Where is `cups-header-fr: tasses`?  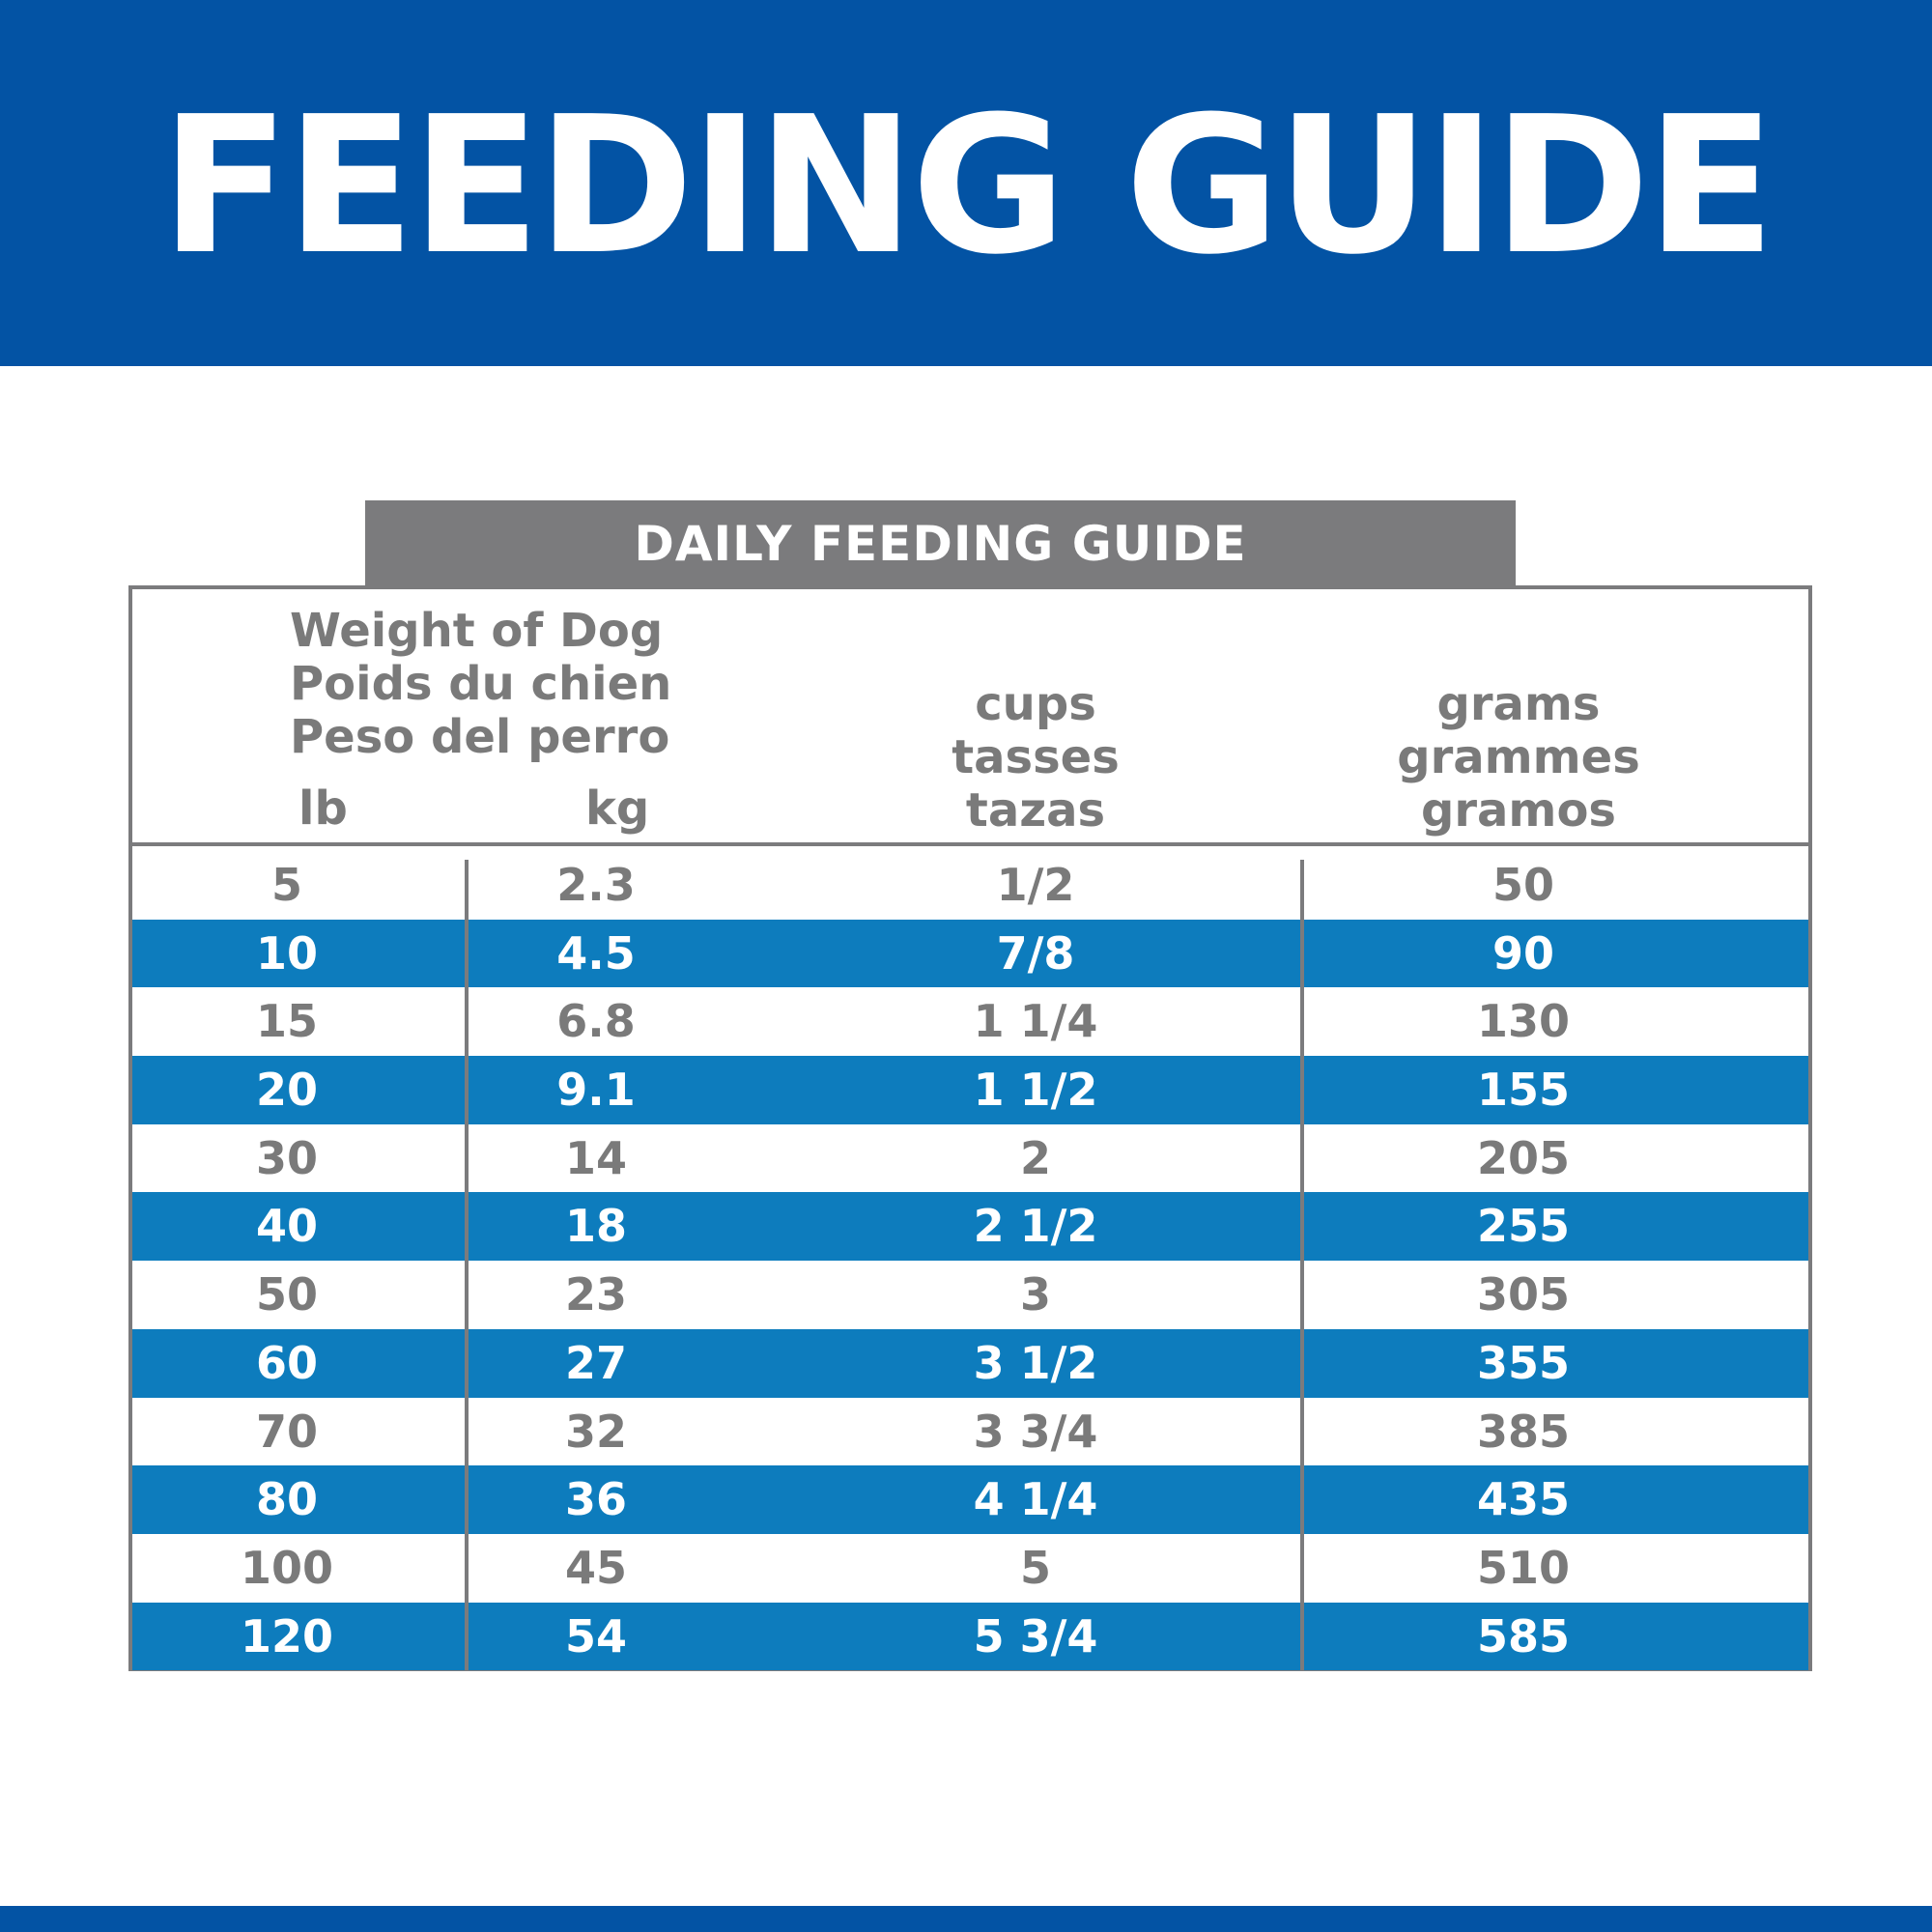 cups-header-fr: tasses is located at coordinates (1036, 757).